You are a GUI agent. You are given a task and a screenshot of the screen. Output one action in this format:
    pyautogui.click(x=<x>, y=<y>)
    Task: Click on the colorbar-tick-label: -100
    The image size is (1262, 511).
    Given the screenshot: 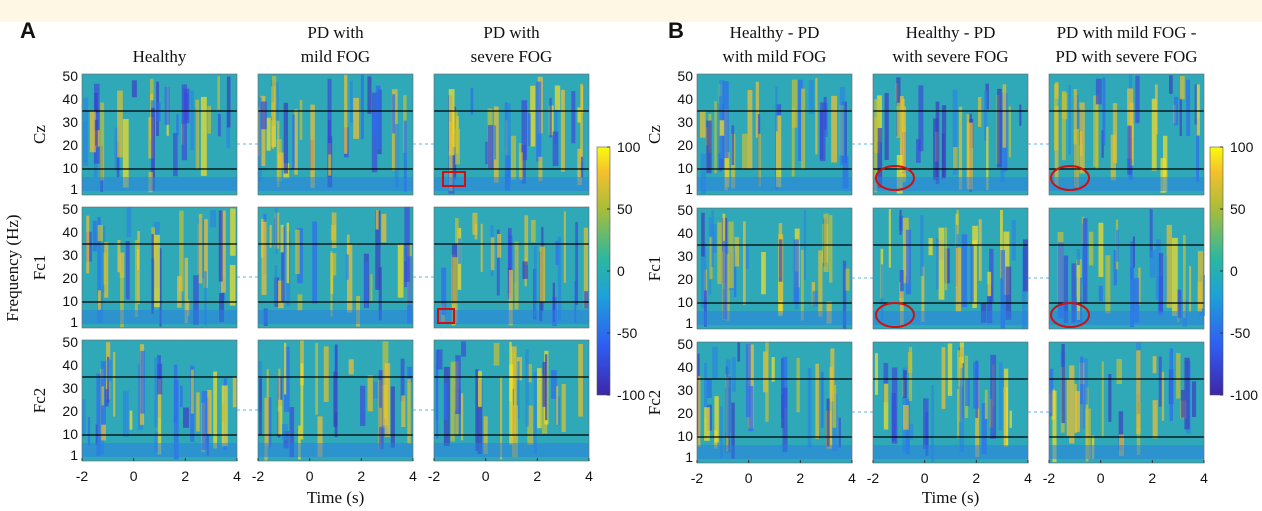 What is the action you would take?
    pyautogui.click(x=631, y=395)
    